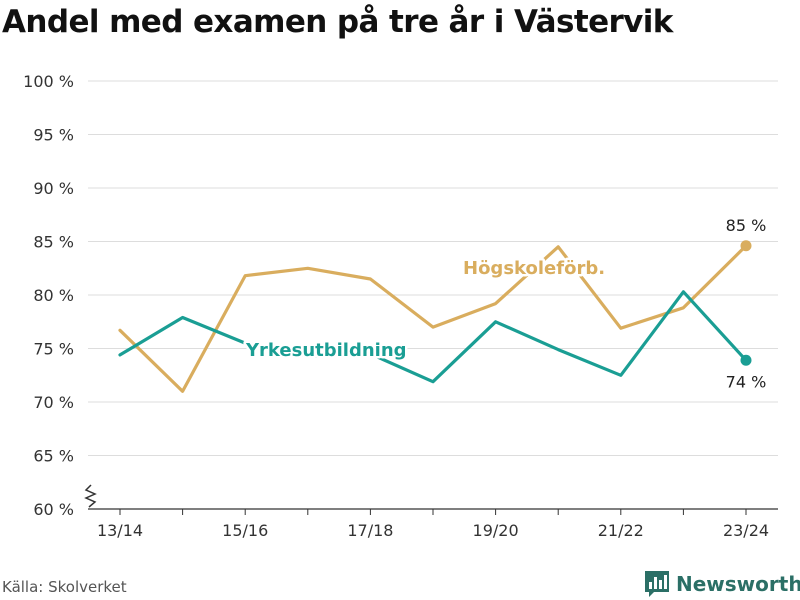 The width and height of the screenshot is (800, 600). Describe the element at coordinates (90, 496) in the screenshot. I see `axis-break-icon` at that location.